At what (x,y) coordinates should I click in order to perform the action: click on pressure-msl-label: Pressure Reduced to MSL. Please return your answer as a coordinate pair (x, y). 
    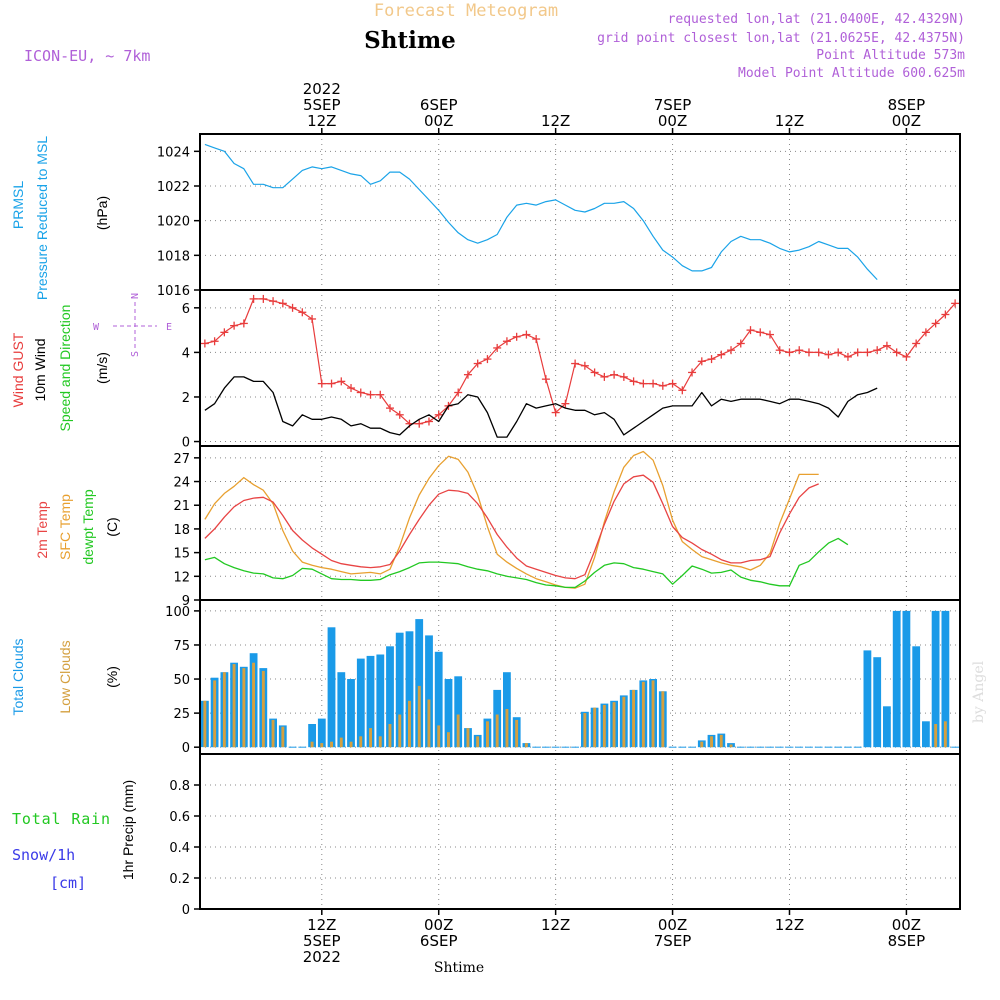
    Looking at the image, I should click on (42, 218).